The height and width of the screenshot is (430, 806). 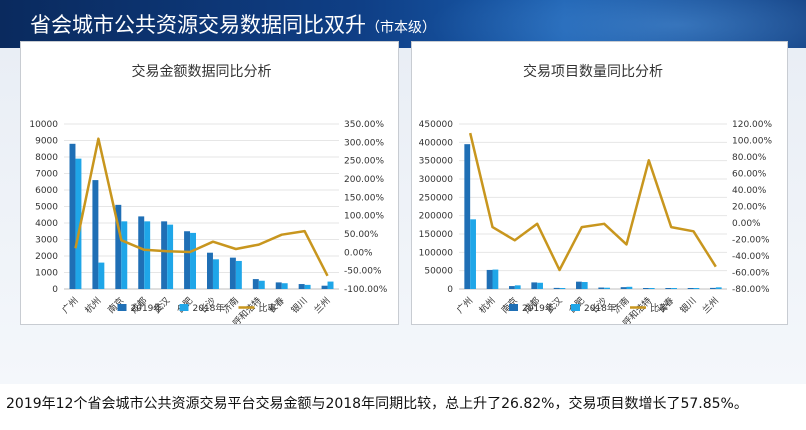 What do you see at coordinates (593, 71) in the screenshot?
I see `chart-title: 交易项目数量同比分析` at bounding box center [593, 71].